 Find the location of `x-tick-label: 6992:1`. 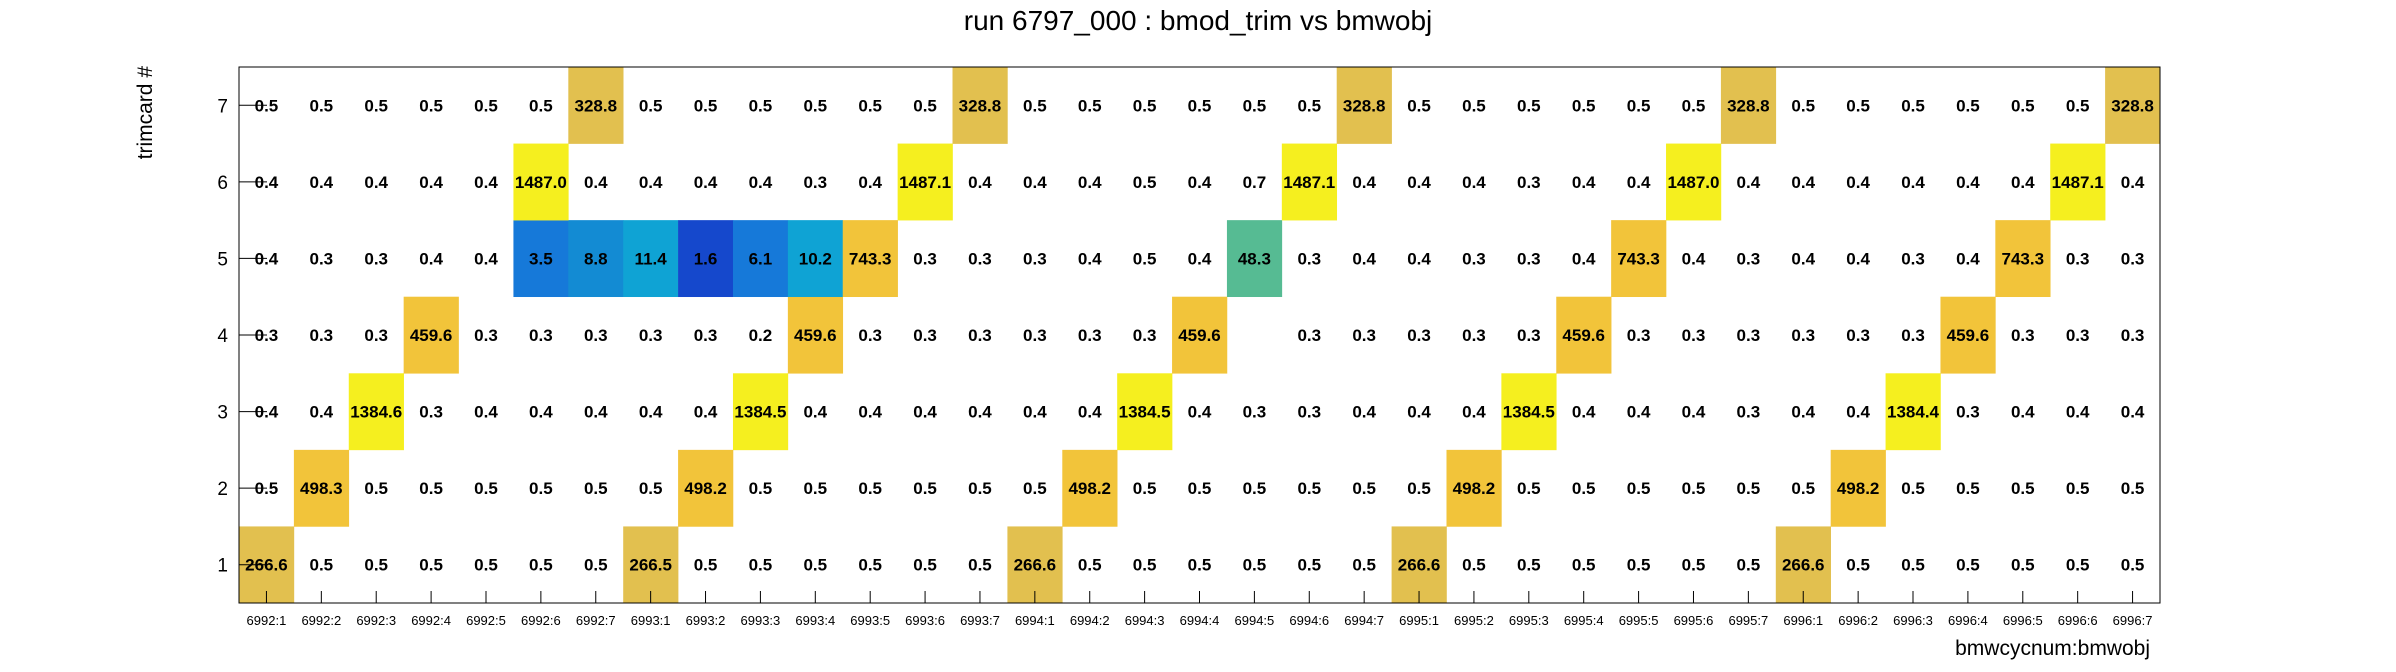

x-tick-label: 6992:1 is located at coordinates (267, 620).